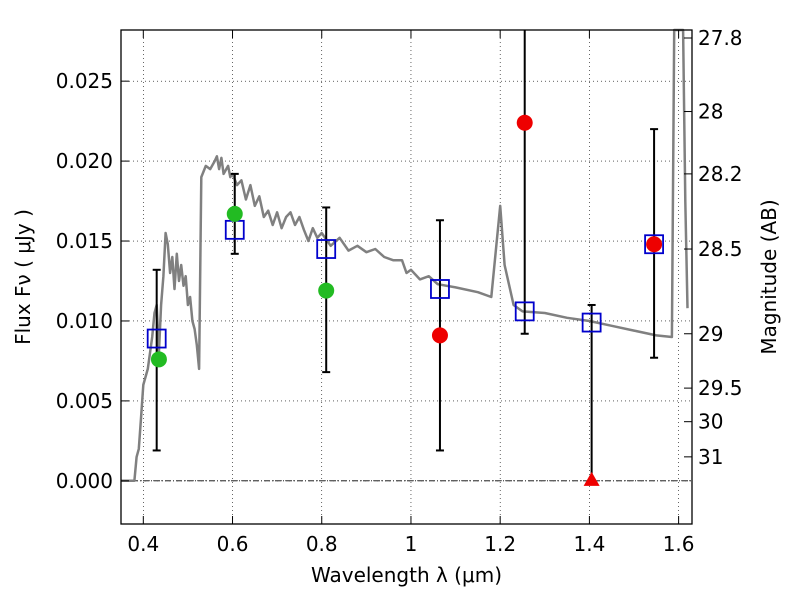 The image size is (800, 600). I want to click on y-tick-label: 0.000, so click(84, 481).